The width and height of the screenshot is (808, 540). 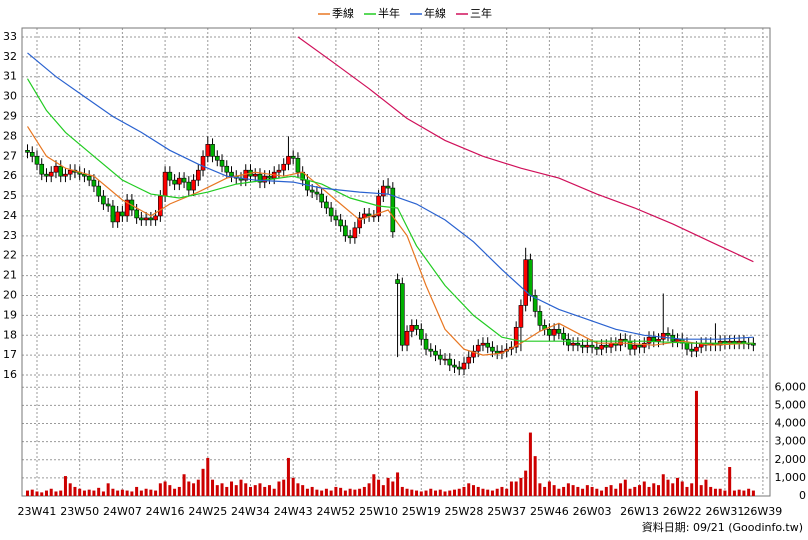 What do you see at coordinates (10, 275) in the screenshot?
I see `y-tick-label: 21` at bounding box center [10, 275].